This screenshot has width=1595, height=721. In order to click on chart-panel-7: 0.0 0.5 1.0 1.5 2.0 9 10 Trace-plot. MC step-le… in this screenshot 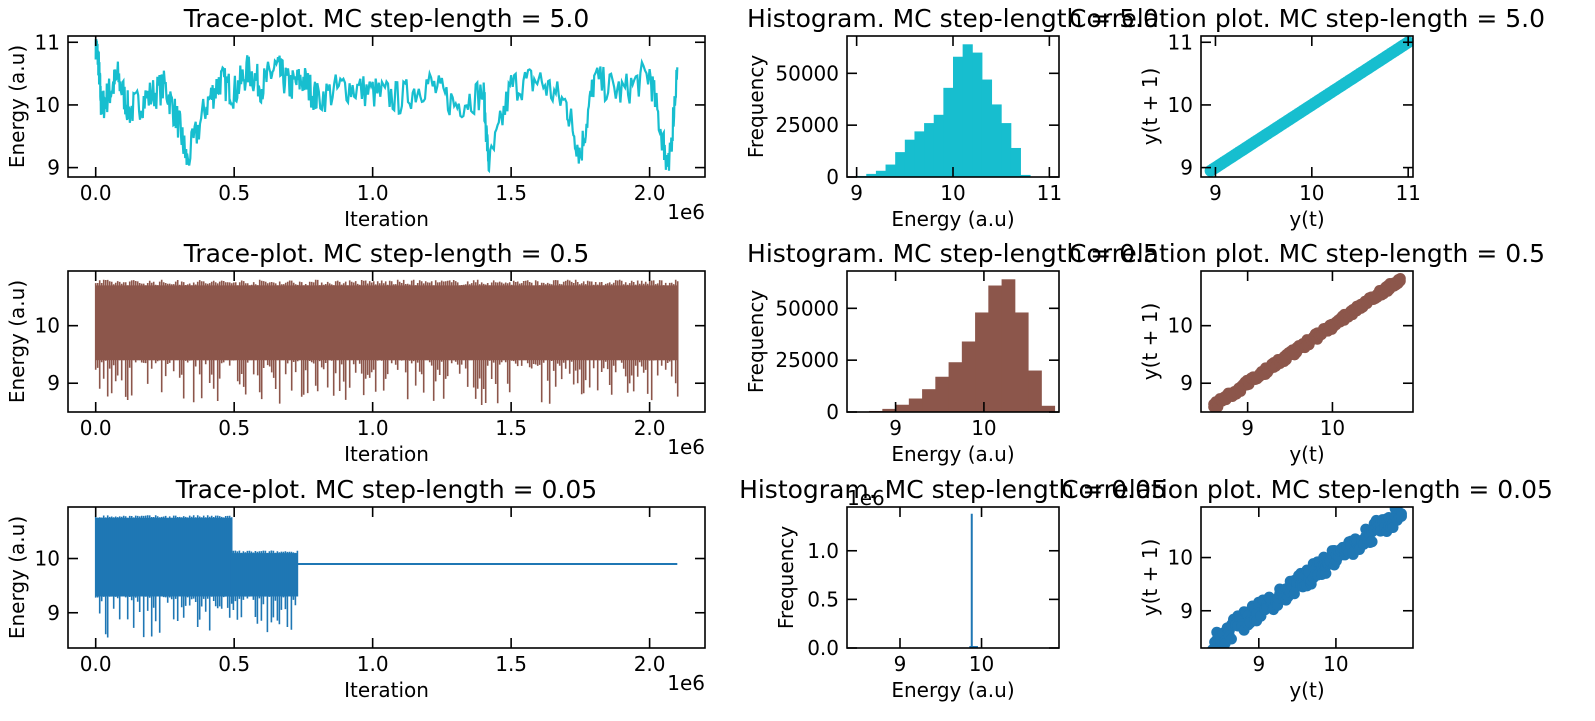, I will do `click(355, 588)`.